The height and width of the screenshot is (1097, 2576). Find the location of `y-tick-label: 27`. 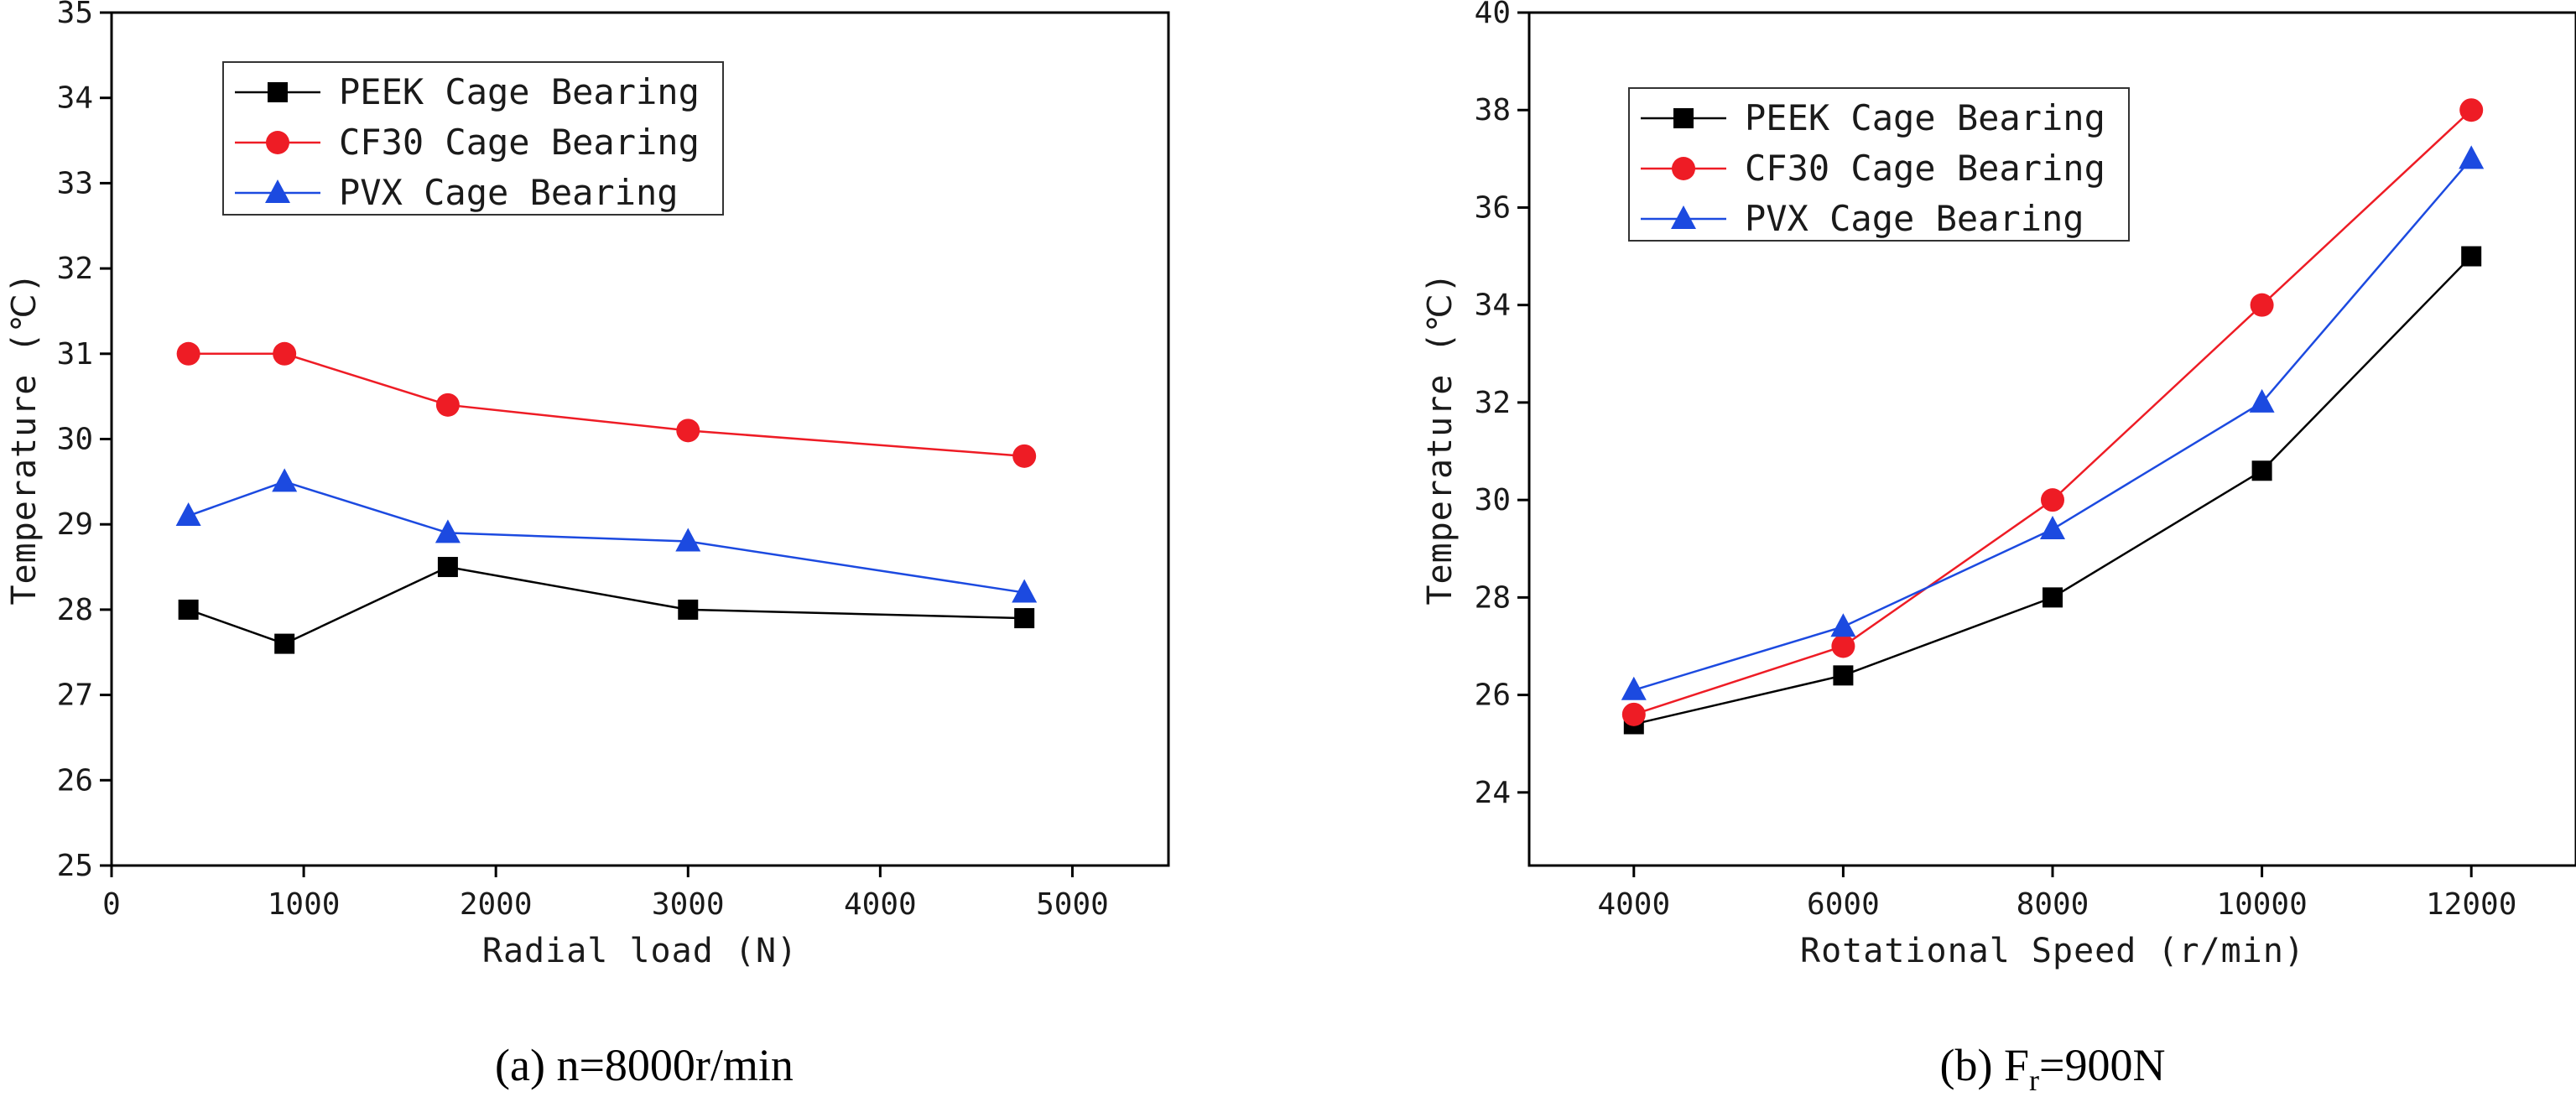

y-tick-label: 27 is located at coordinates (75, 695).